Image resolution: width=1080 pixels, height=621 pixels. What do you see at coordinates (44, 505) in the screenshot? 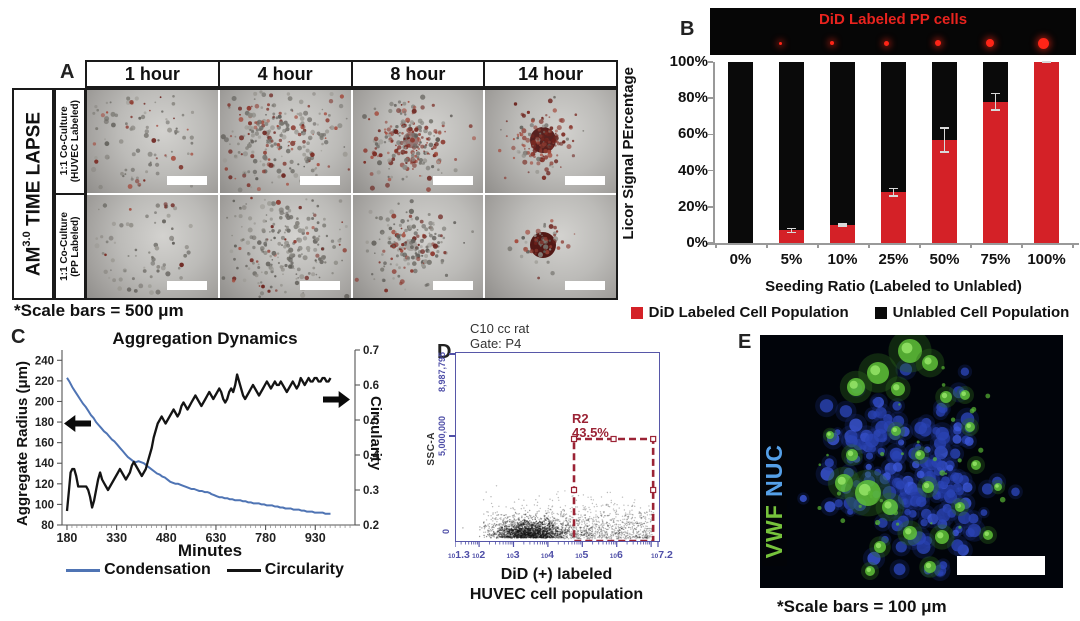
I see `svg-text: 100` at bounding box center [44, 505].